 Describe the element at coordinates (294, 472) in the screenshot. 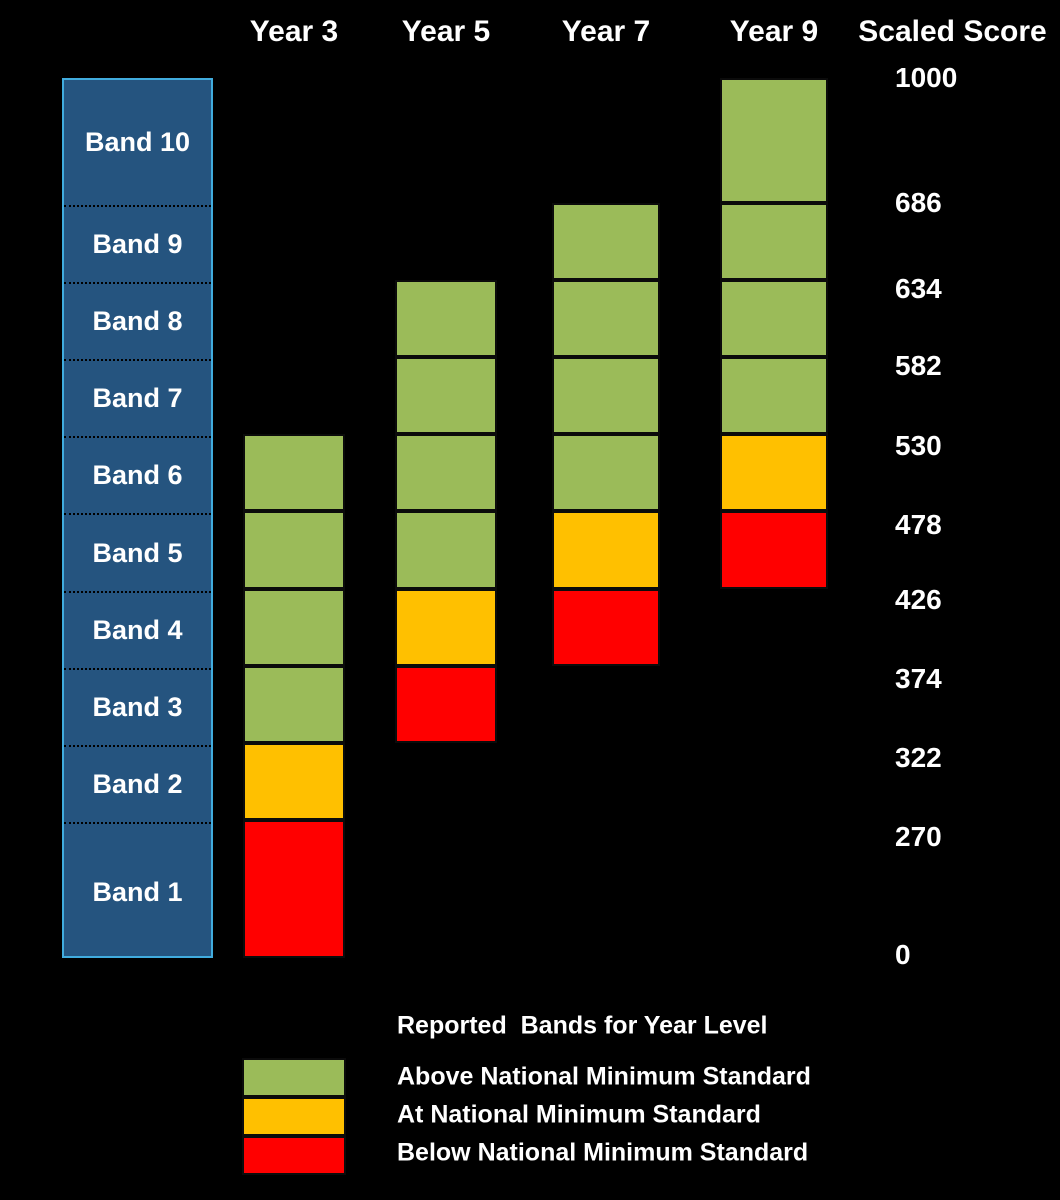

I see `year3-band6-cell-above` at that location.